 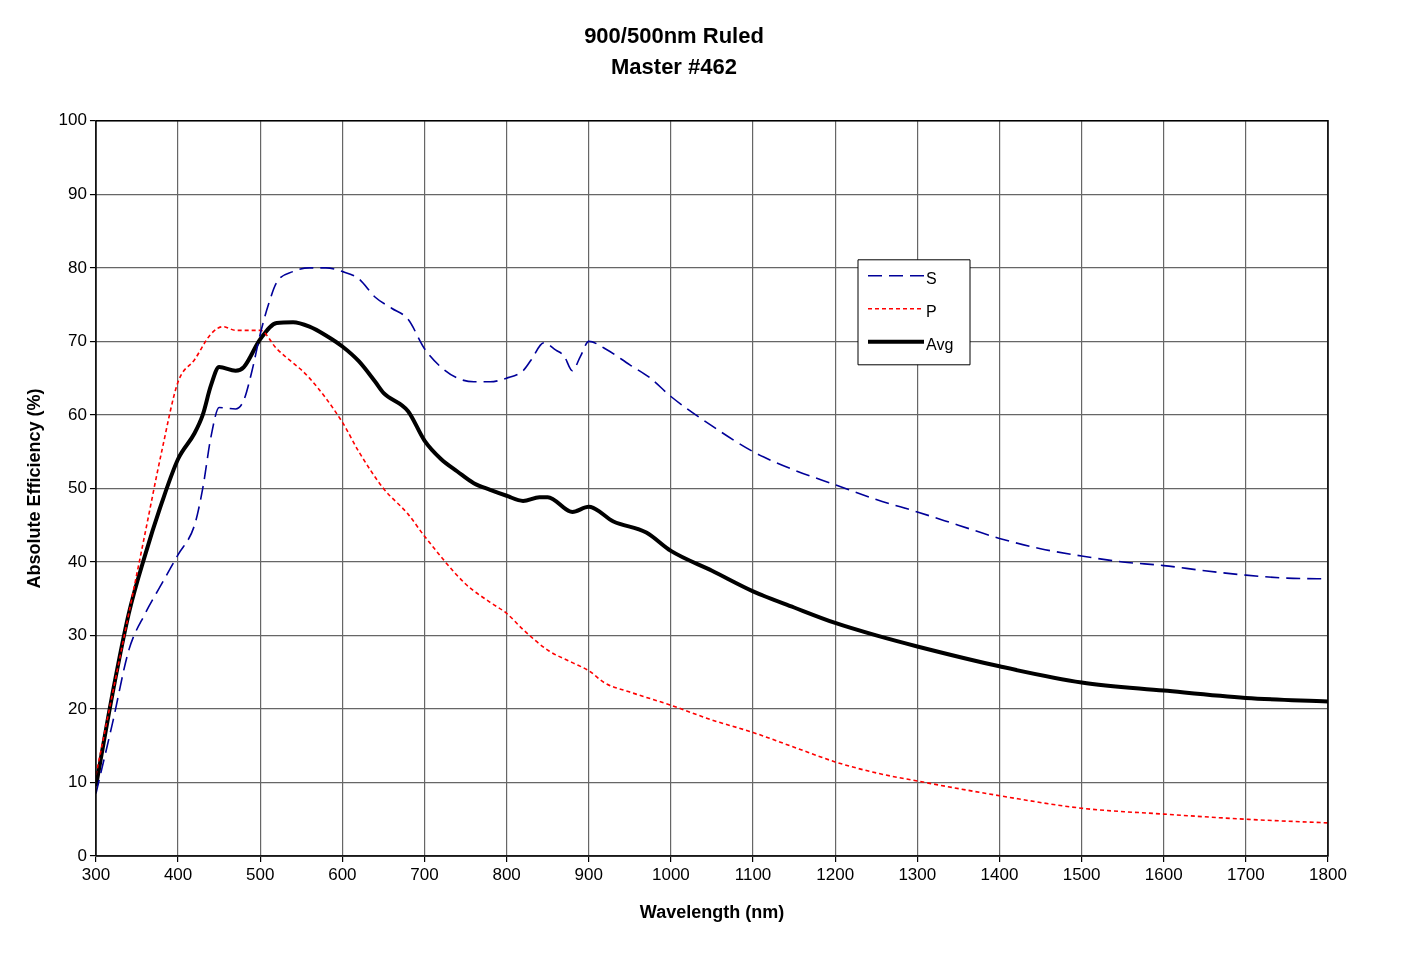 I want to click on x-tick-label: 800, so click(x=506, y=874).